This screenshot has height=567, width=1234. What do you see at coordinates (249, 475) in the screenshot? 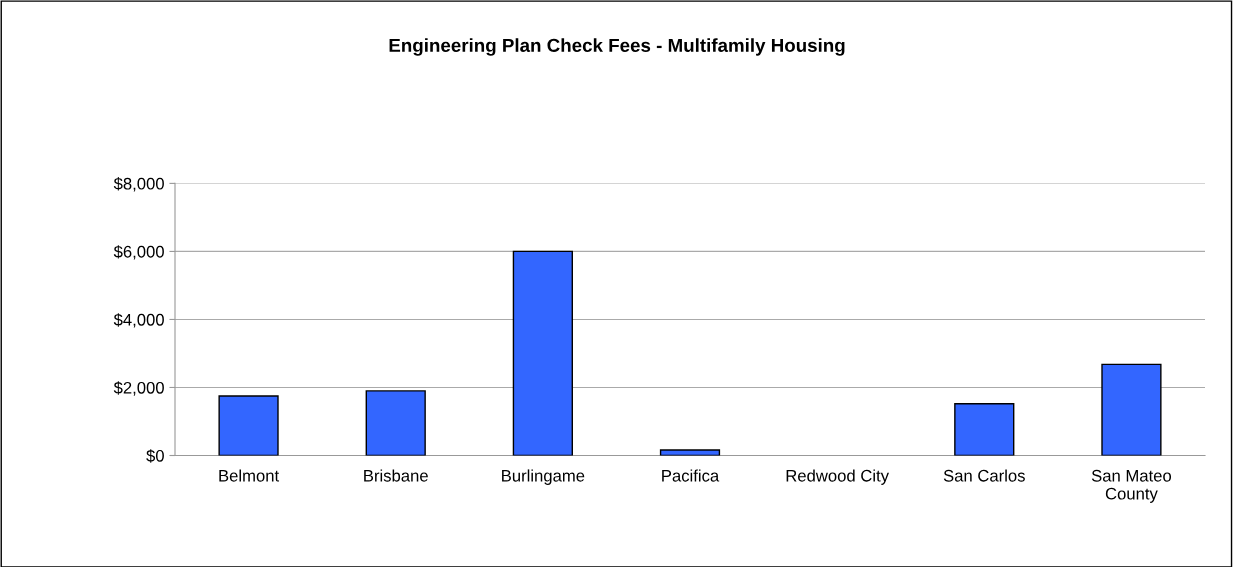
I see `x-tick-label: Belmont` at bounding box center [249, 475].